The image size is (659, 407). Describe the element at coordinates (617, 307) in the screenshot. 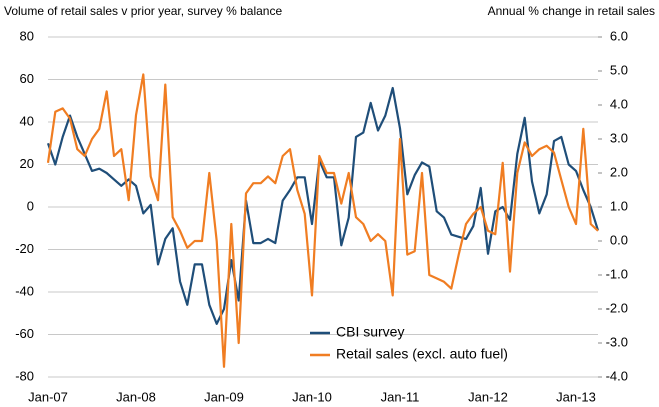

I see `y2-tick-label: -2.0` at that location.